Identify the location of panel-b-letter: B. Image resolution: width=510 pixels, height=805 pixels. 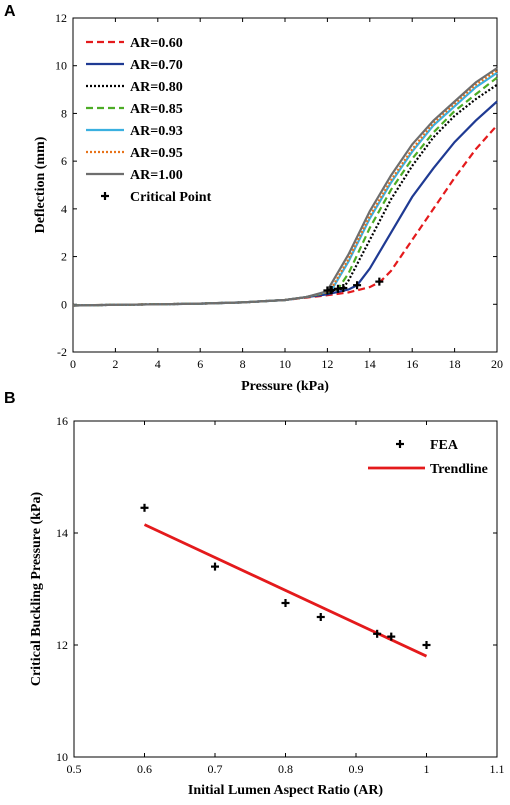
(10, 398).